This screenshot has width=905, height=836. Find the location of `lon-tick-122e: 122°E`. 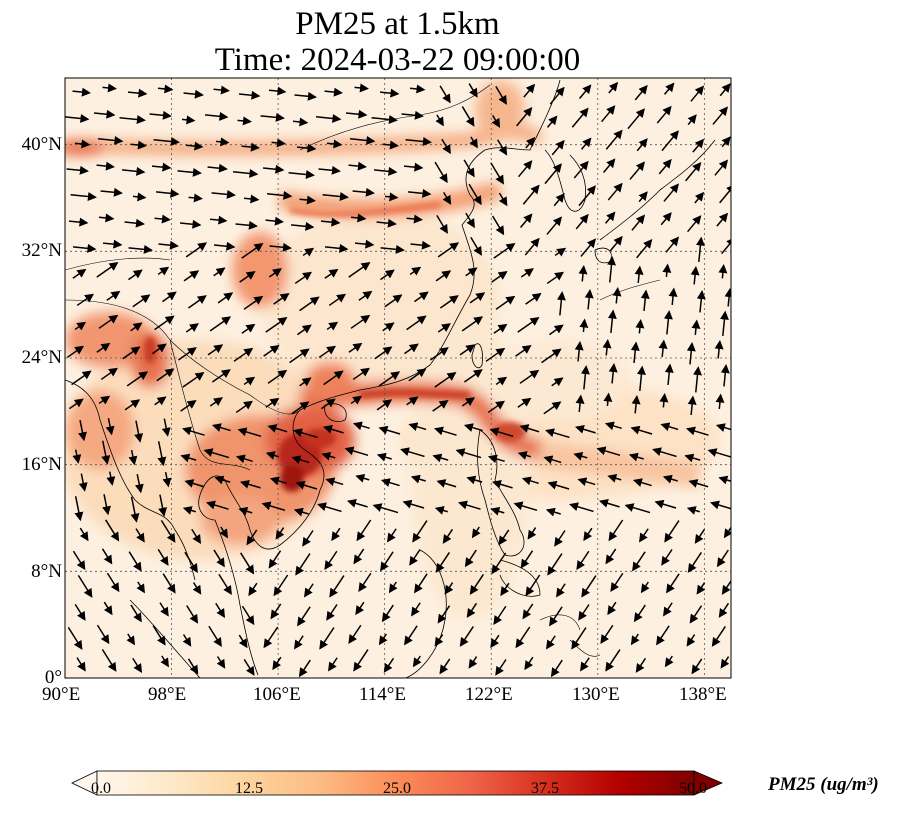

lon-tick-122e: 122°E is located at coordinates (489, 694).